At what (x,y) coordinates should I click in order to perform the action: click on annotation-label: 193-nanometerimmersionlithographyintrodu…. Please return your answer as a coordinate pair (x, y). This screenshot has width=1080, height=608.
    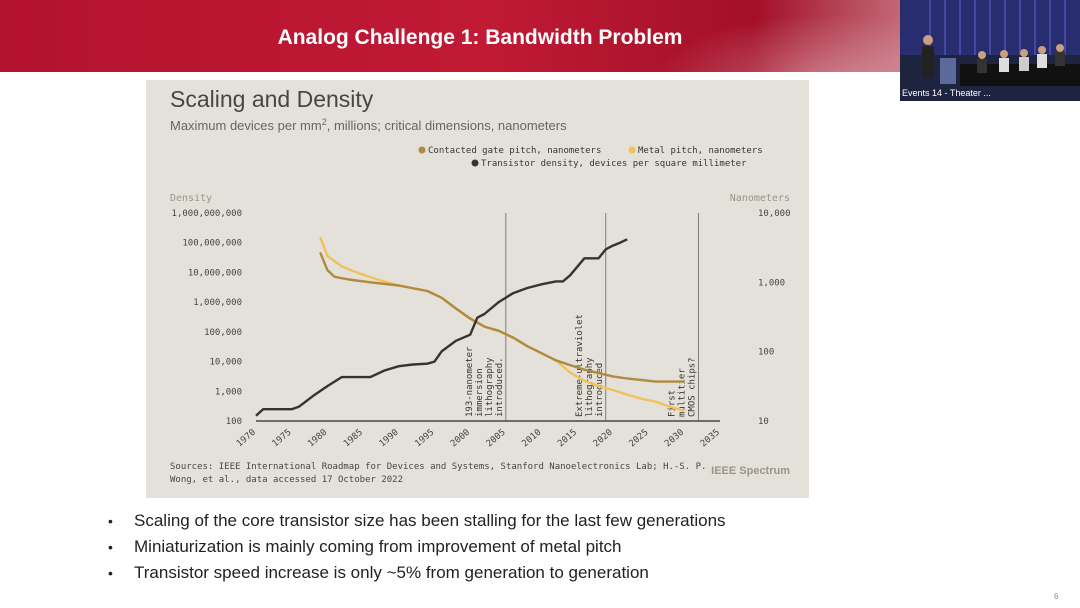
    Looking at the image, I should click on (485, 381).